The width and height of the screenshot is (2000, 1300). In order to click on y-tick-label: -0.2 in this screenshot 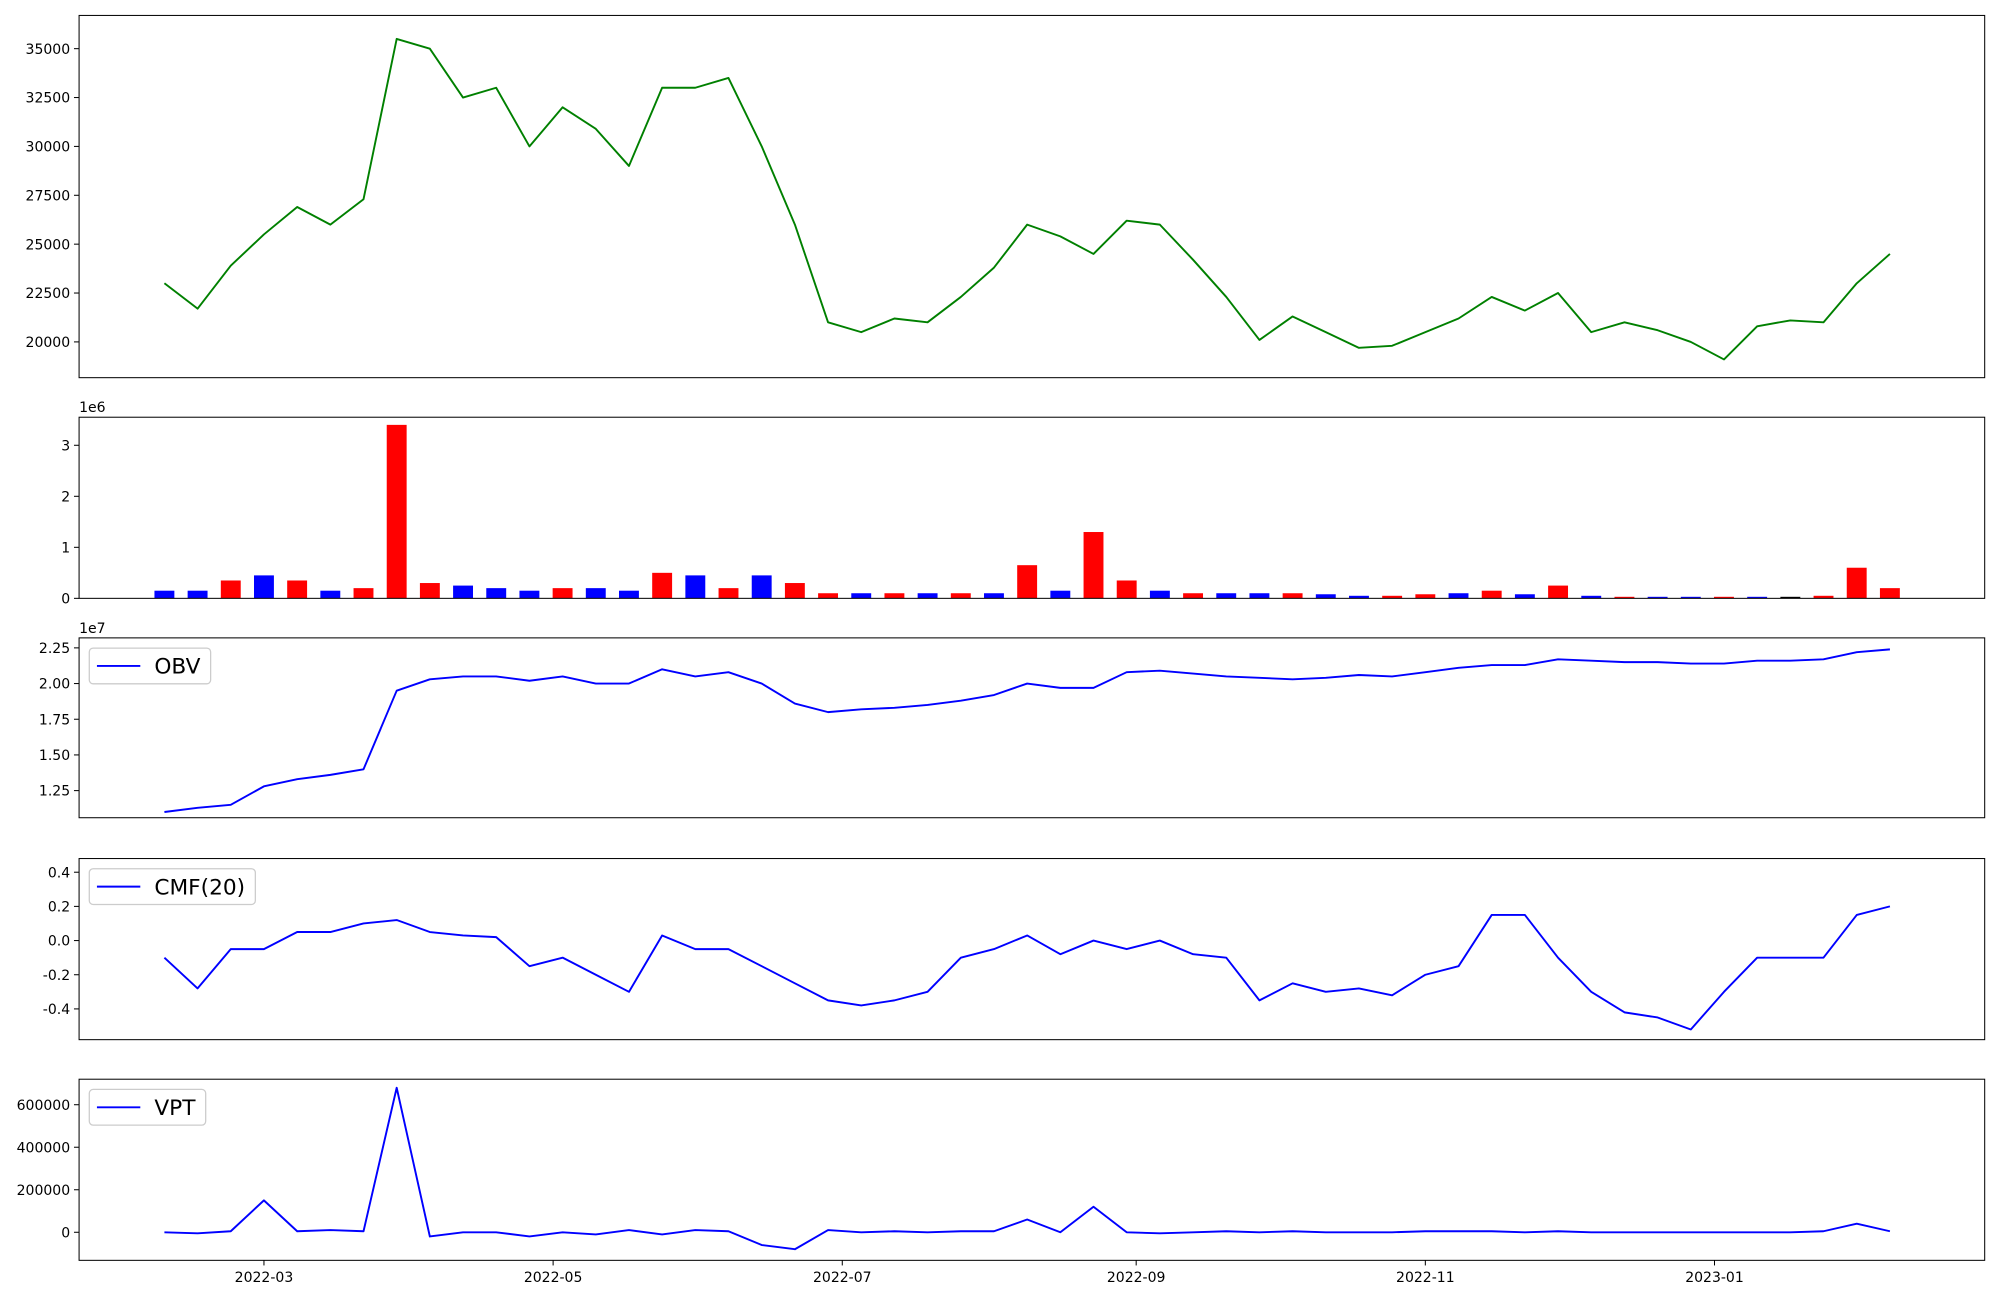, I will do `click(56, 976)`.